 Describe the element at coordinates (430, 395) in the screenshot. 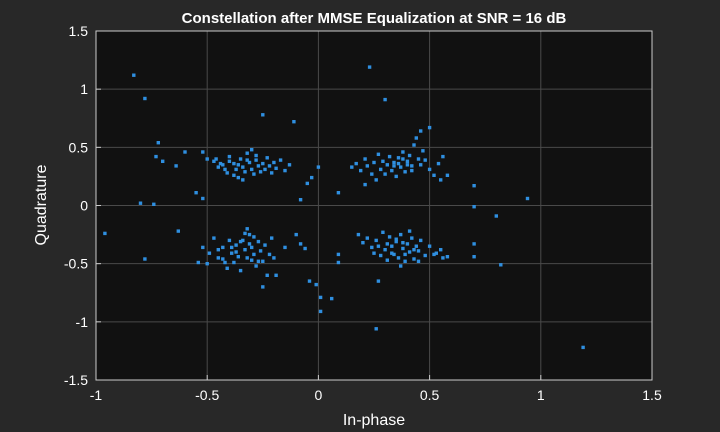

I see `x-tick-label: 0.5` at that location.